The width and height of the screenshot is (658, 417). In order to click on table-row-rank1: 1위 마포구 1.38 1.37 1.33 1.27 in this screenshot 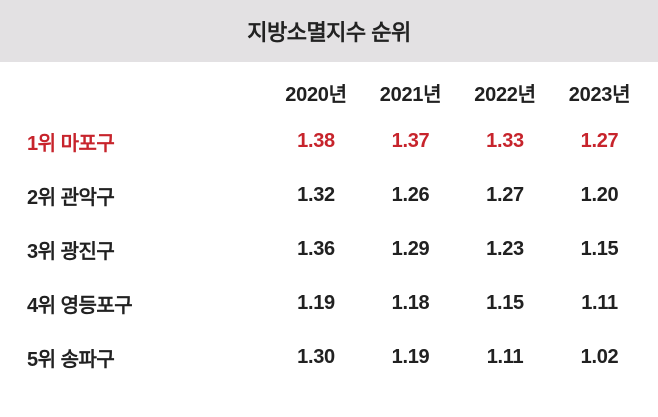, I will do `click(329, 141)`.